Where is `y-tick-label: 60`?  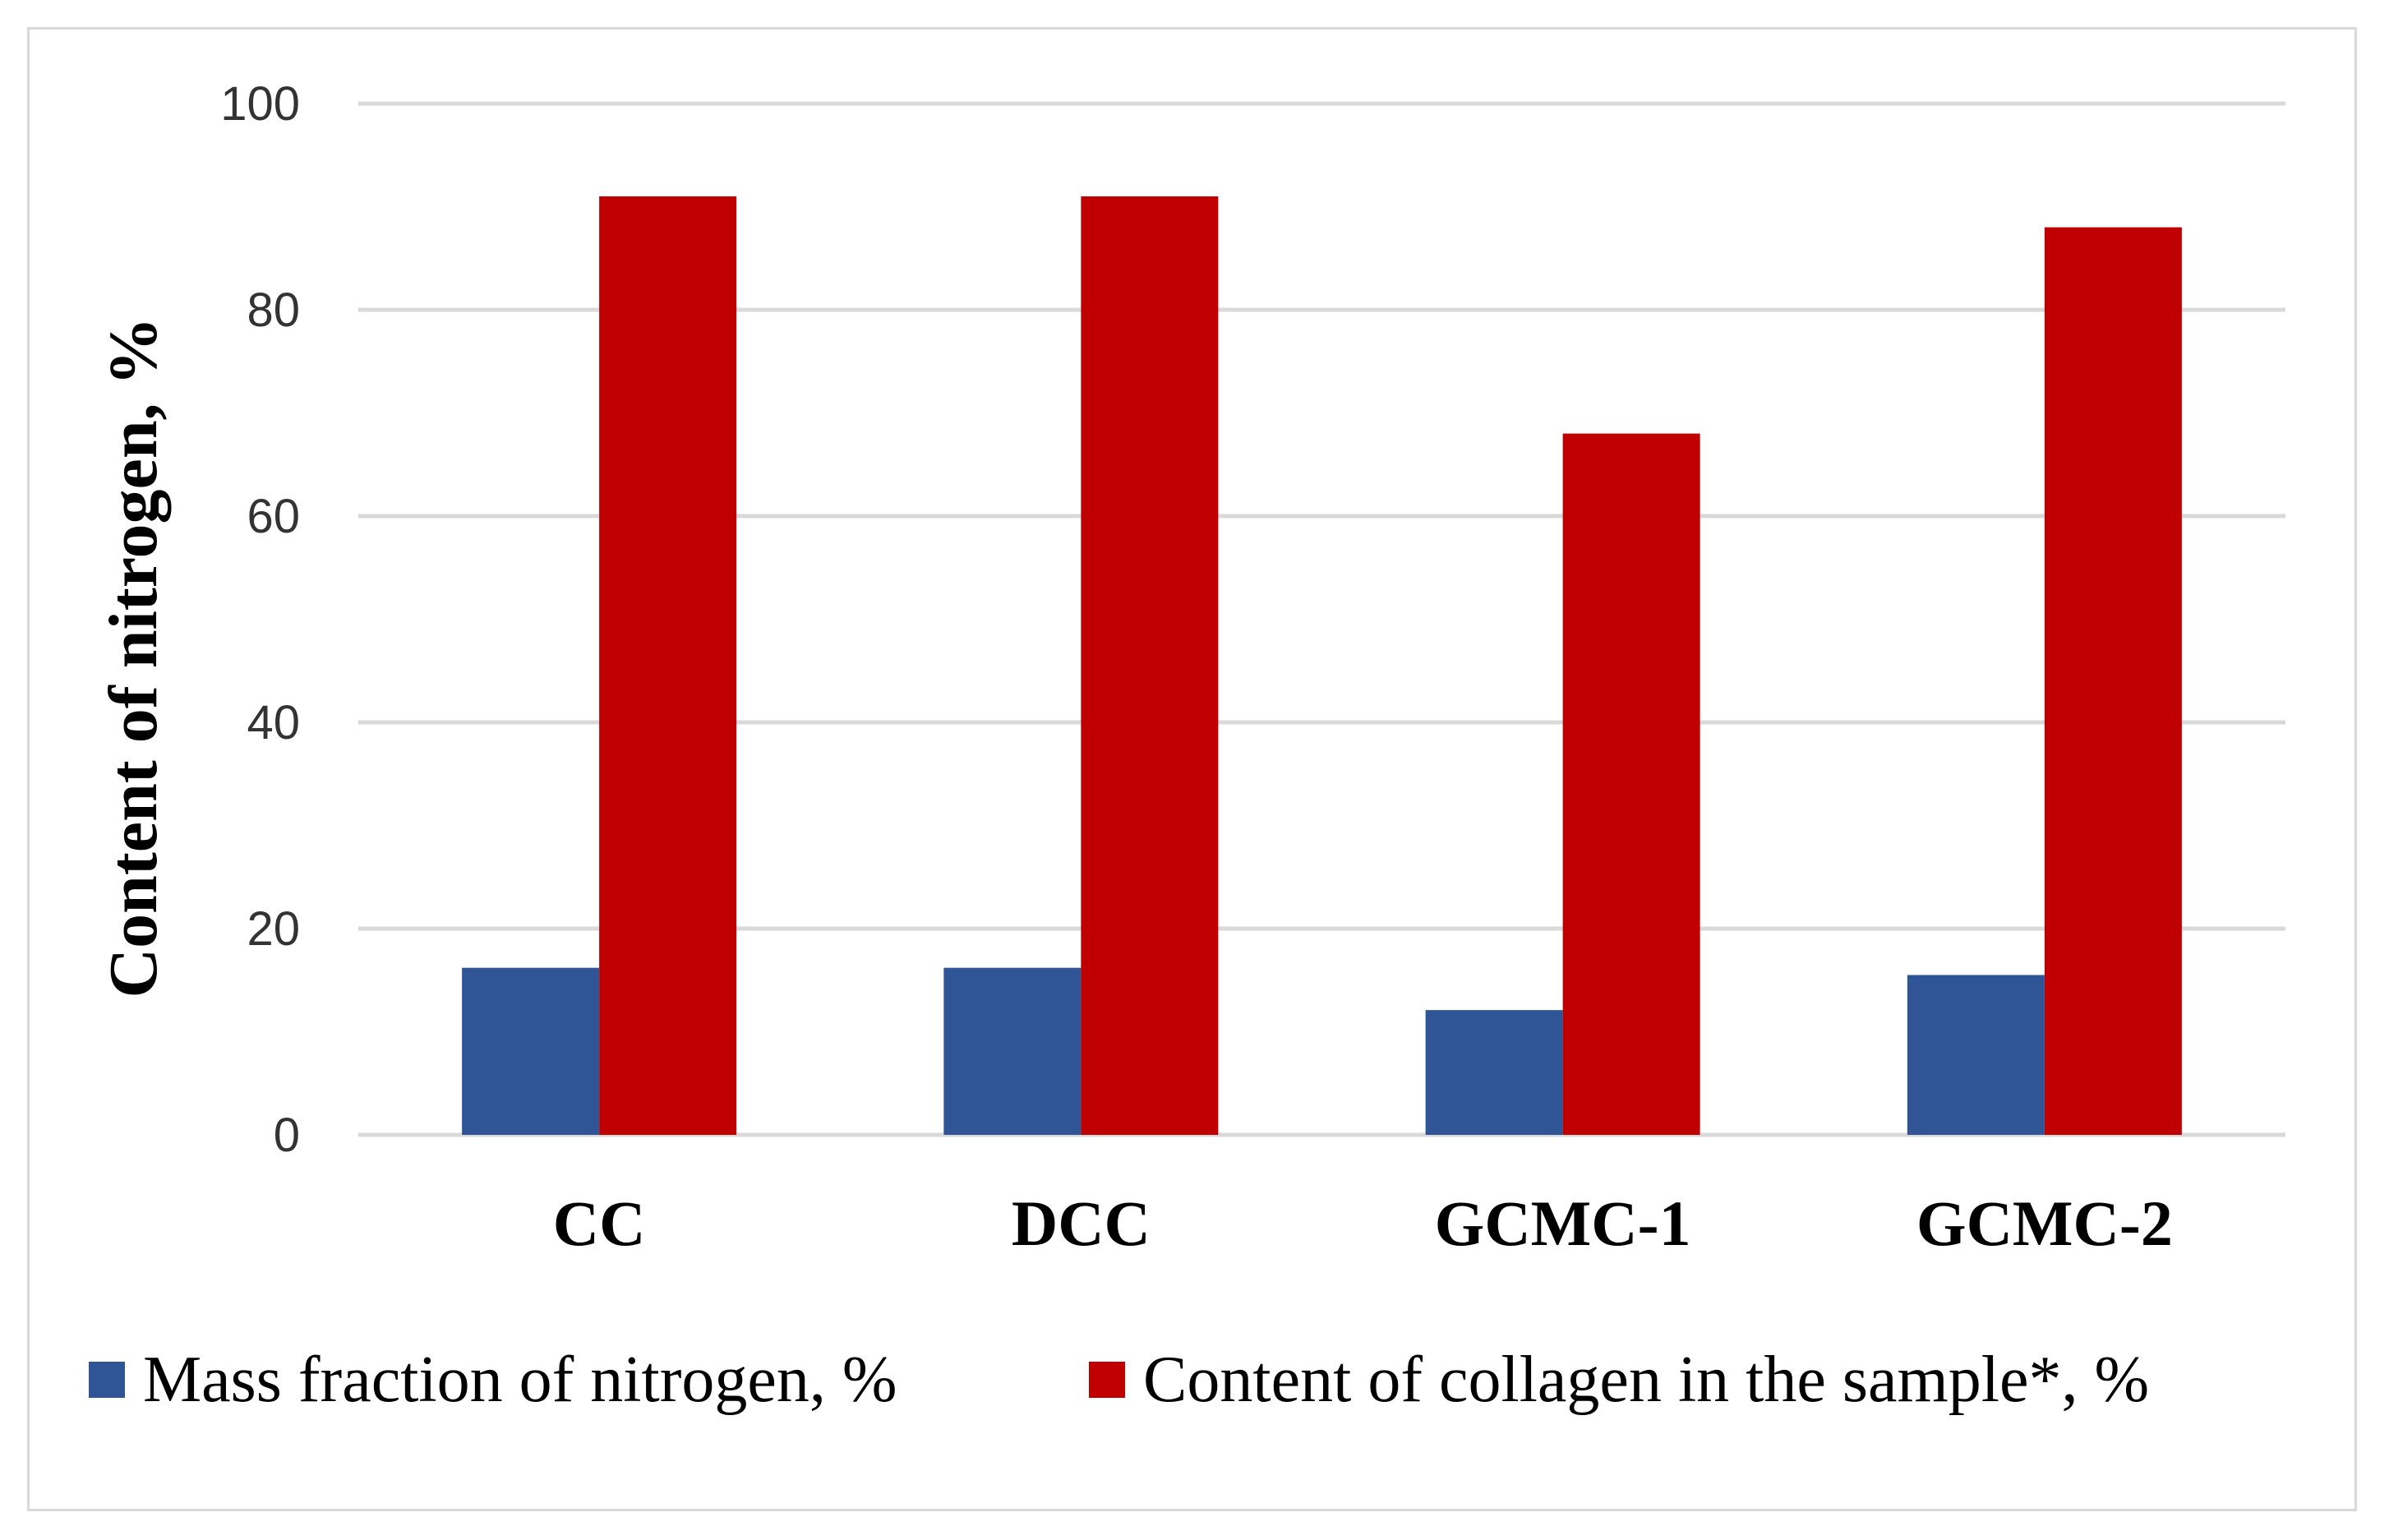 y-tick-label: 60 is located at coordinates (273, 516).